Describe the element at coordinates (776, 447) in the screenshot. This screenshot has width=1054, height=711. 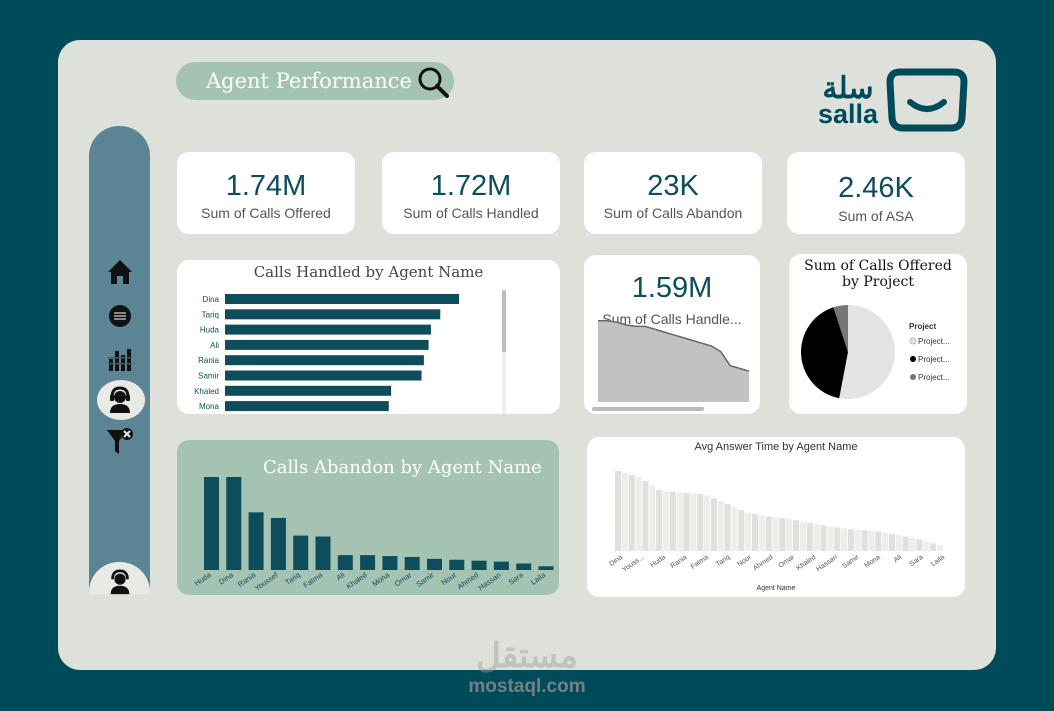
I see `chart-title: Avg Answer Time by Agent Name` at that location.